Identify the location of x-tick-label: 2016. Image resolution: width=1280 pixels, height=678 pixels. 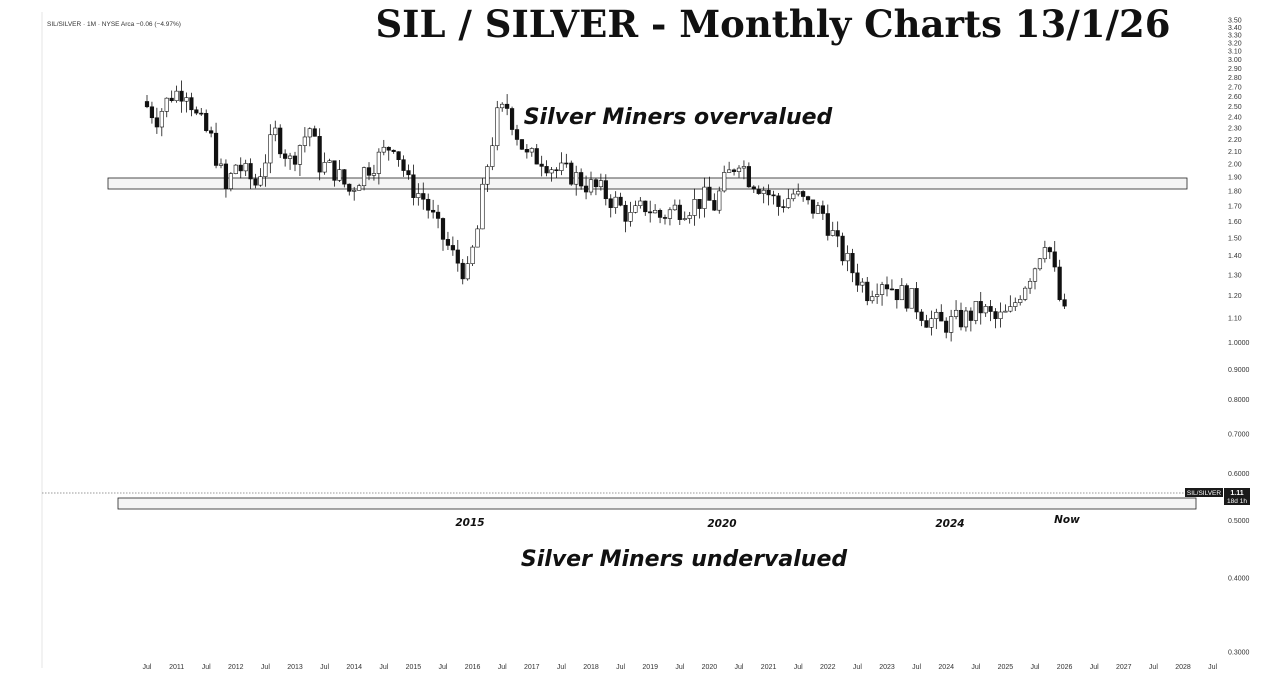
(473, 667).